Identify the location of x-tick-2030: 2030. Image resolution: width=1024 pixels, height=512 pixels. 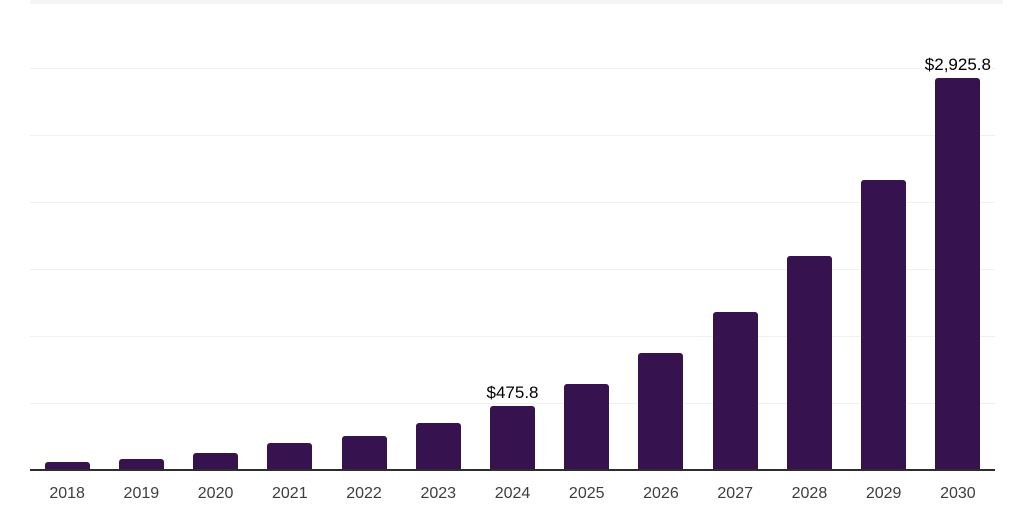
(958, 493).